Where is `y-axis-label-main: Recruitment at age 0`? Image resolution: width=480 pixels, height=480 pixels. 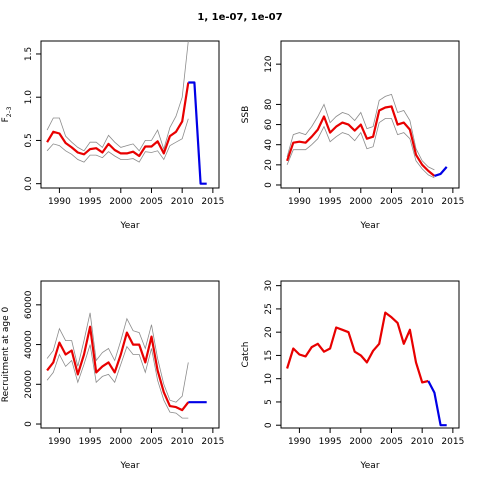 y-axis-label-main: Recruitment at age 0 is located at coordinates (6, 355).